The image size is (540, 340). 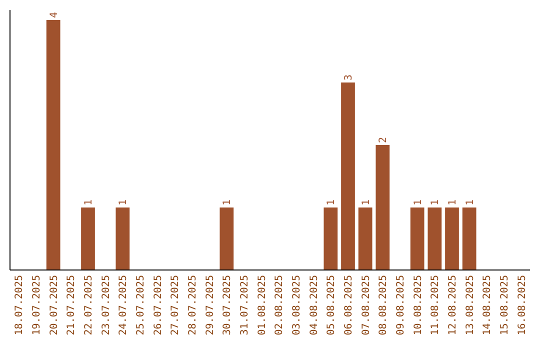 I want to click on x-tick-label: 02.08.2025, so click(x=280, y=305).